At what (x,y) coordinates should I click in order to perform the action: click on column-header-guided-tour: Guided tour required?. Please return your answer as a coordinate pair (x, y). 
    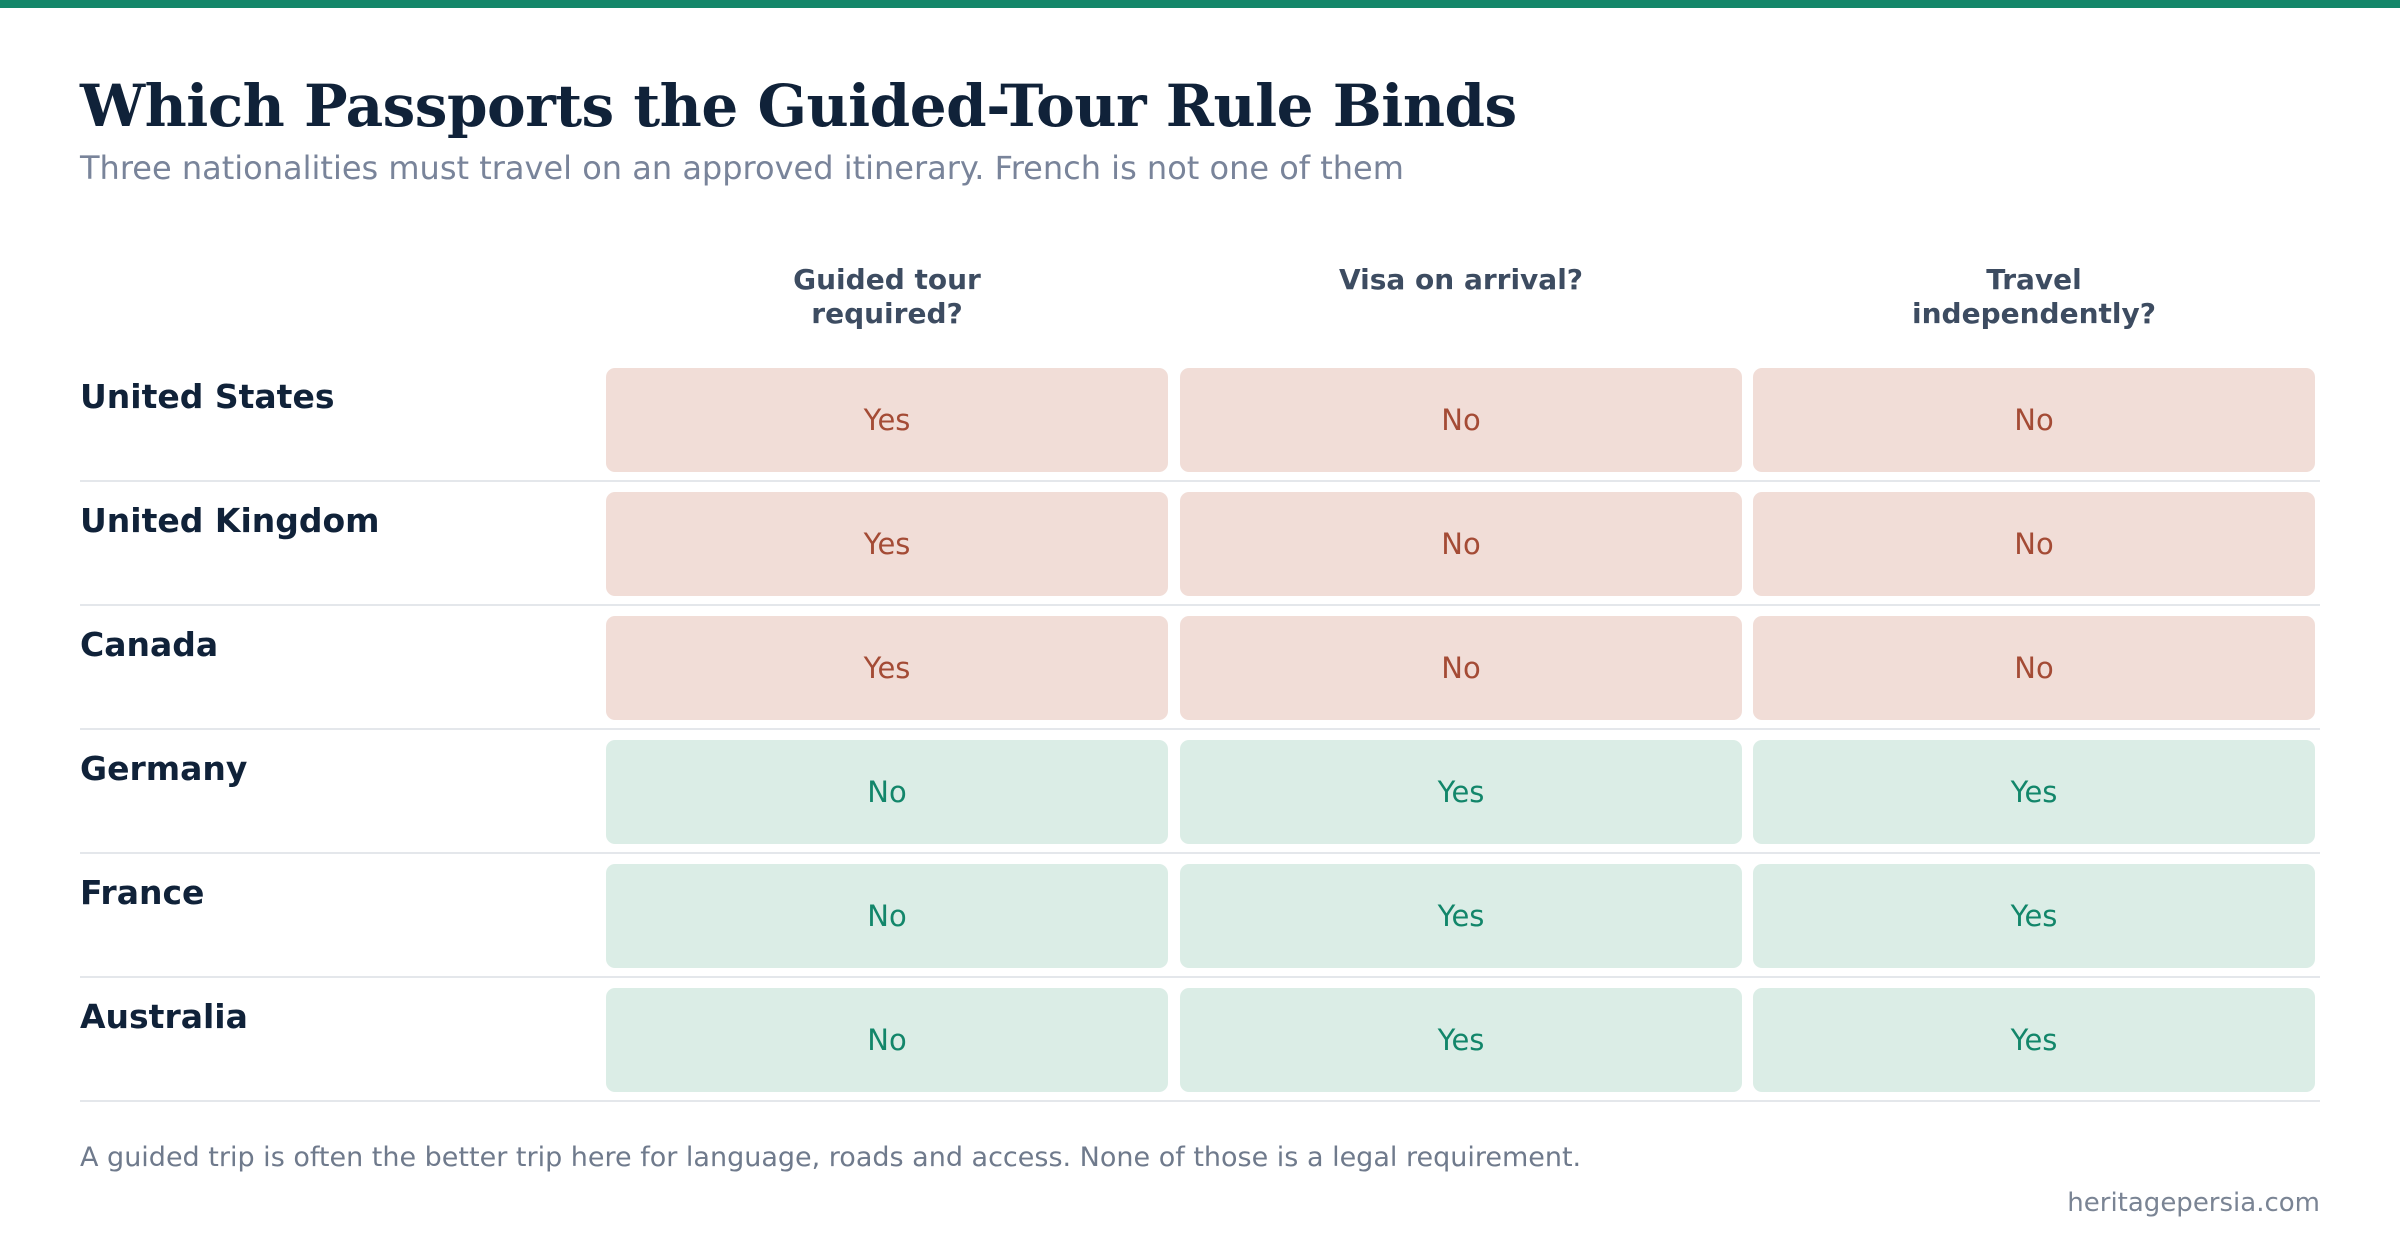
    Looking at the image, I should click on (887, 297).